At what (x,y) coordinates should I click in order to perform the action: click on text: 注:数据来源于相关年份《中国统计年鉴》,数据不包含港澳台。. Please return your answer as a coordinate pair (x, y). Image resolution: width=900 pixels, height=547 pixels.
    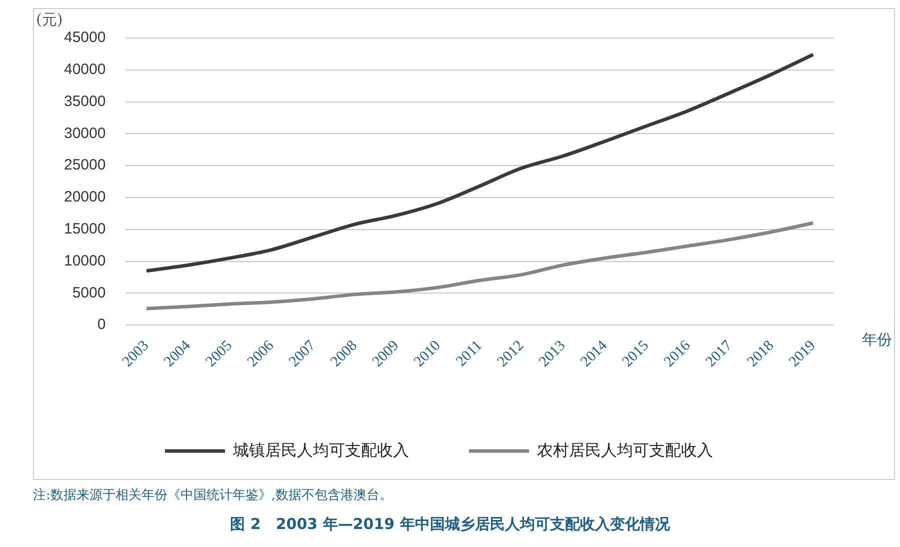
    Looking at the image, I should click on (213, 495).